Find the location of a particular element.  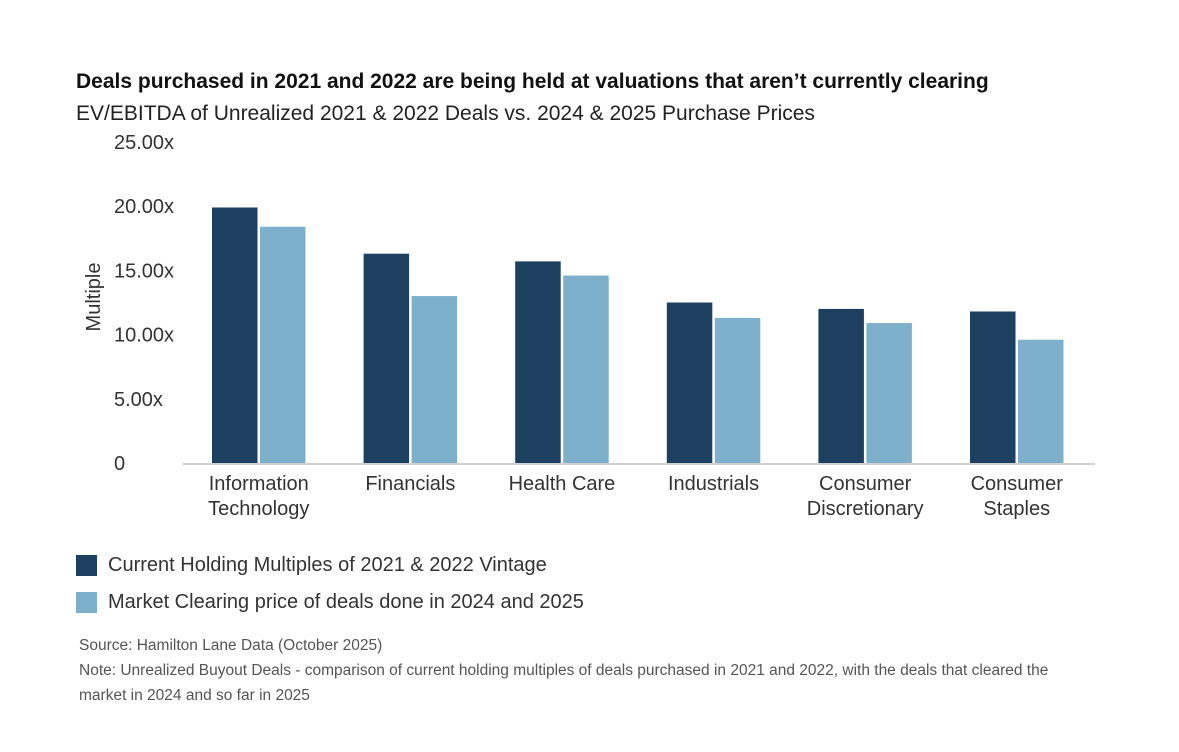

y-tick-label: 25.00x is located at coordinates (144, 143).